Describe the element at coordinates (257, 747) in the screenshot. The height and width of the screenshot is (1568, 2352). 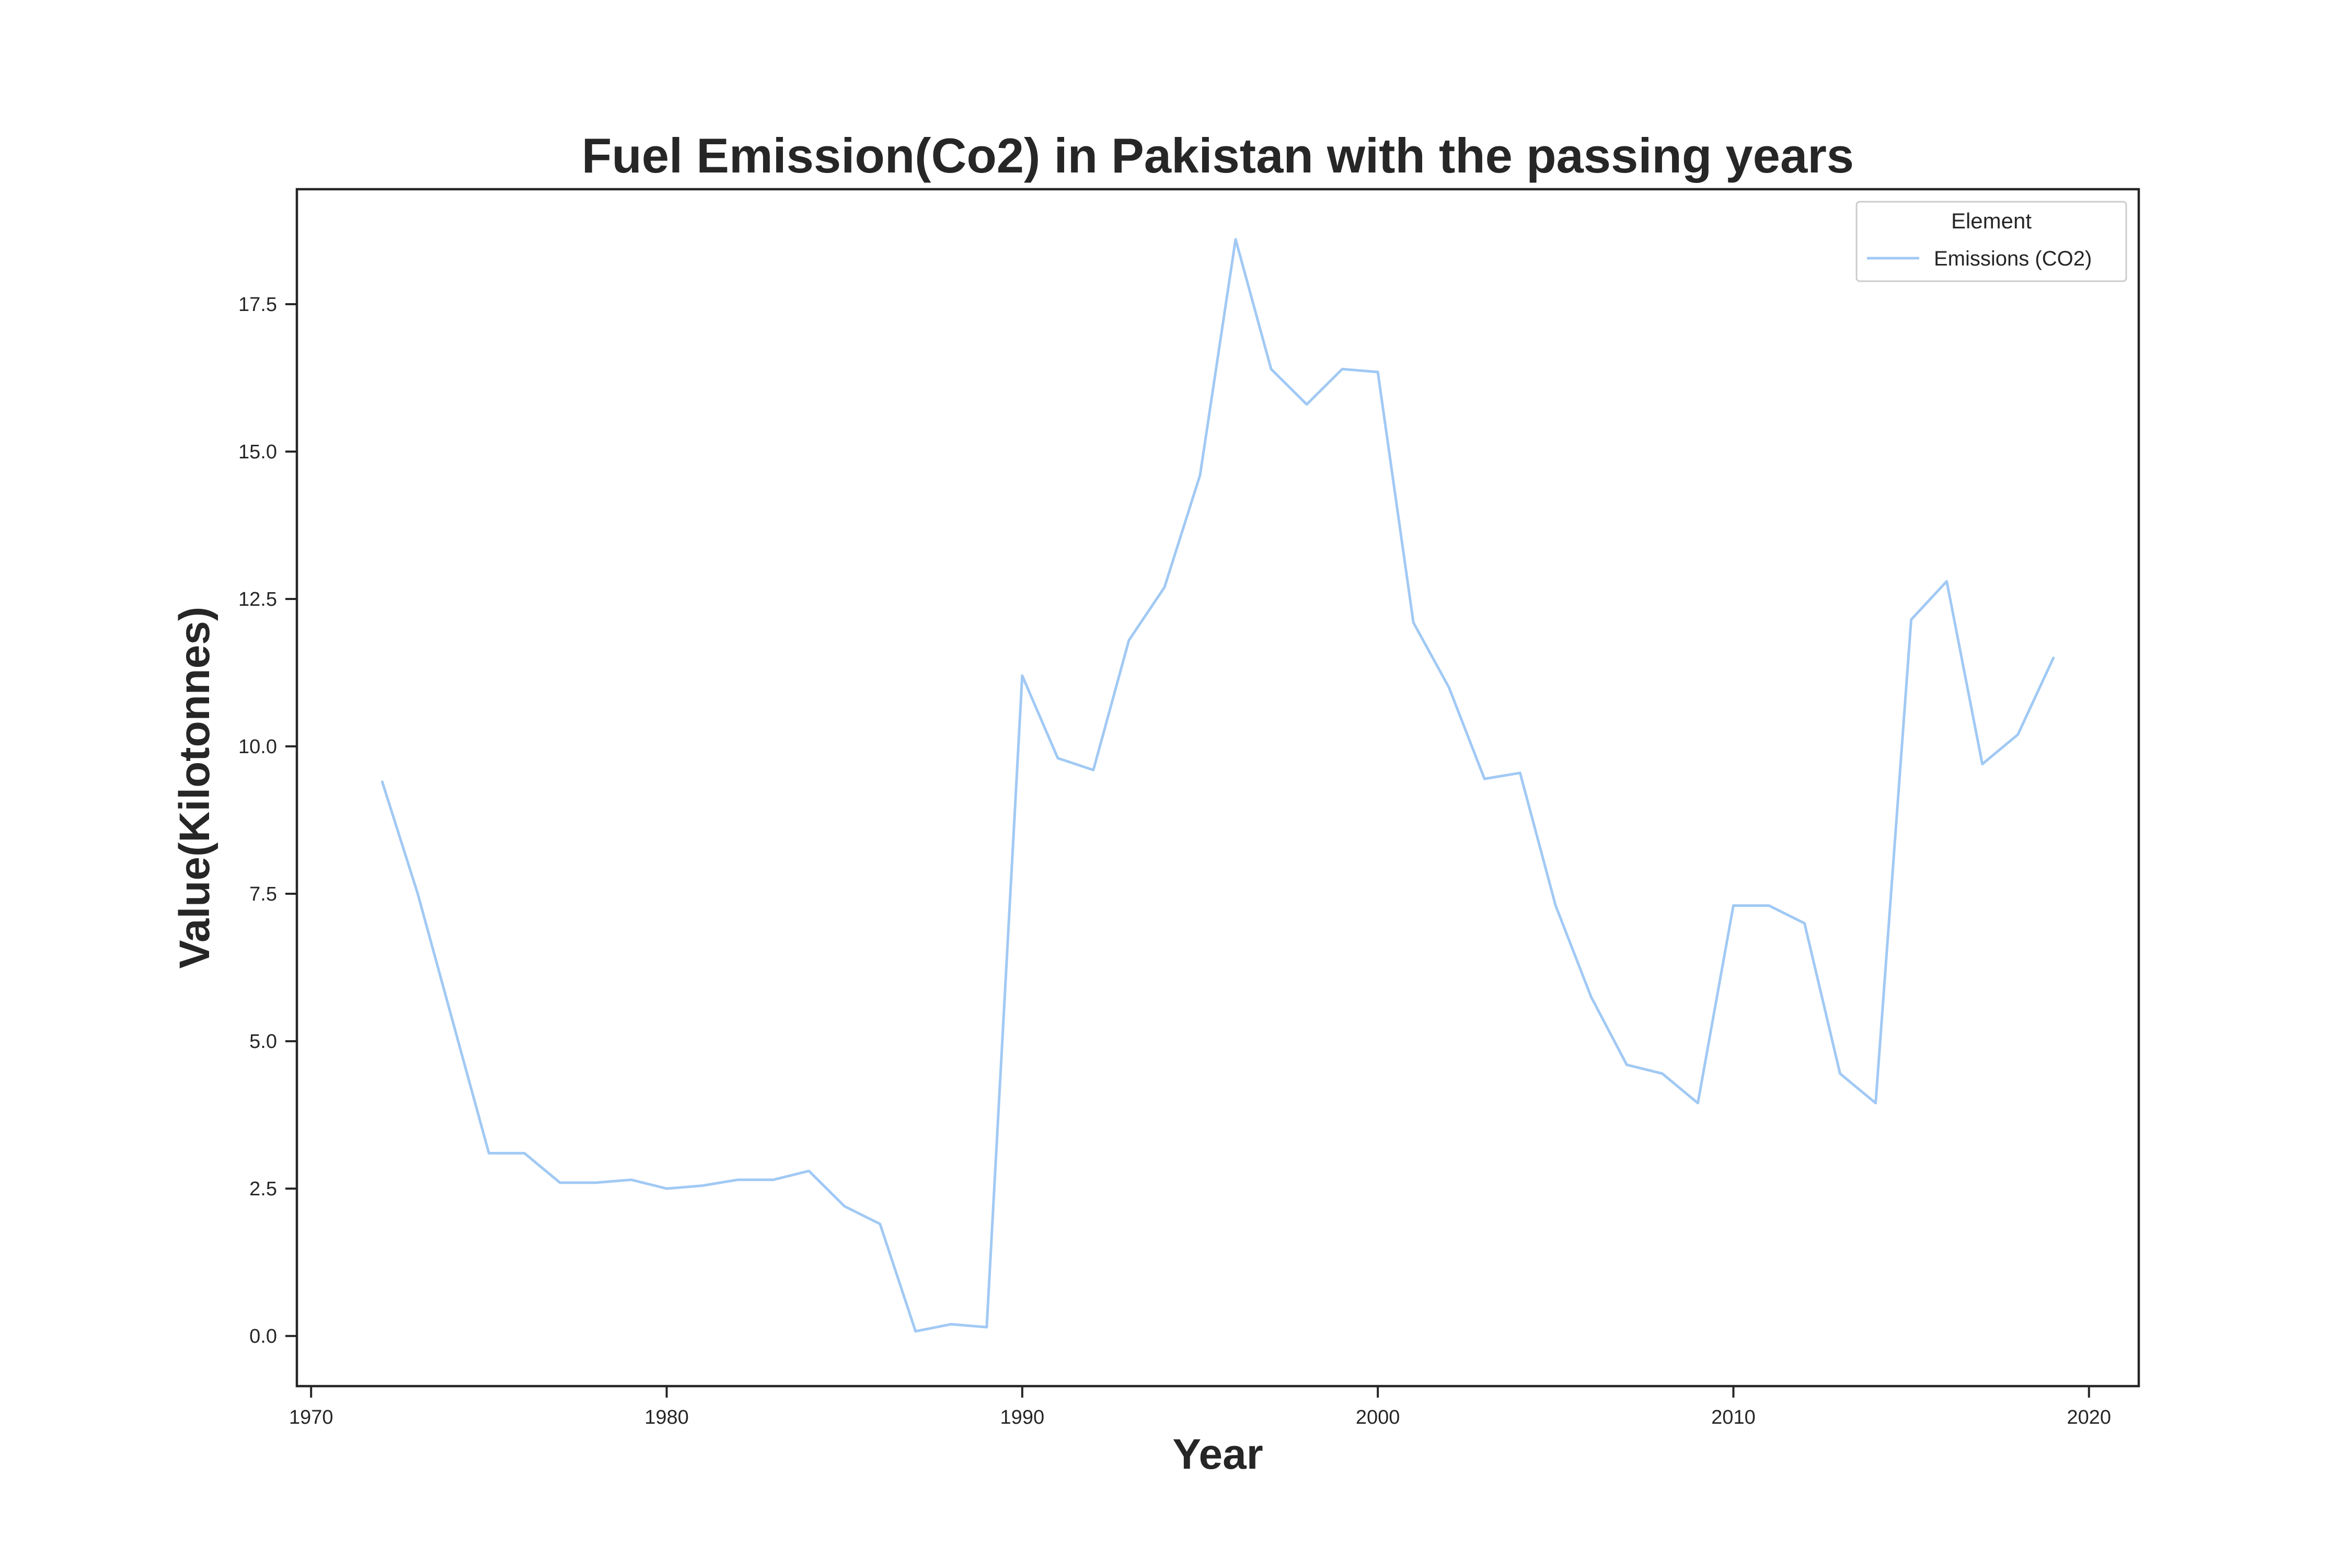
I see `y-tick-label: 10.0` at that location.